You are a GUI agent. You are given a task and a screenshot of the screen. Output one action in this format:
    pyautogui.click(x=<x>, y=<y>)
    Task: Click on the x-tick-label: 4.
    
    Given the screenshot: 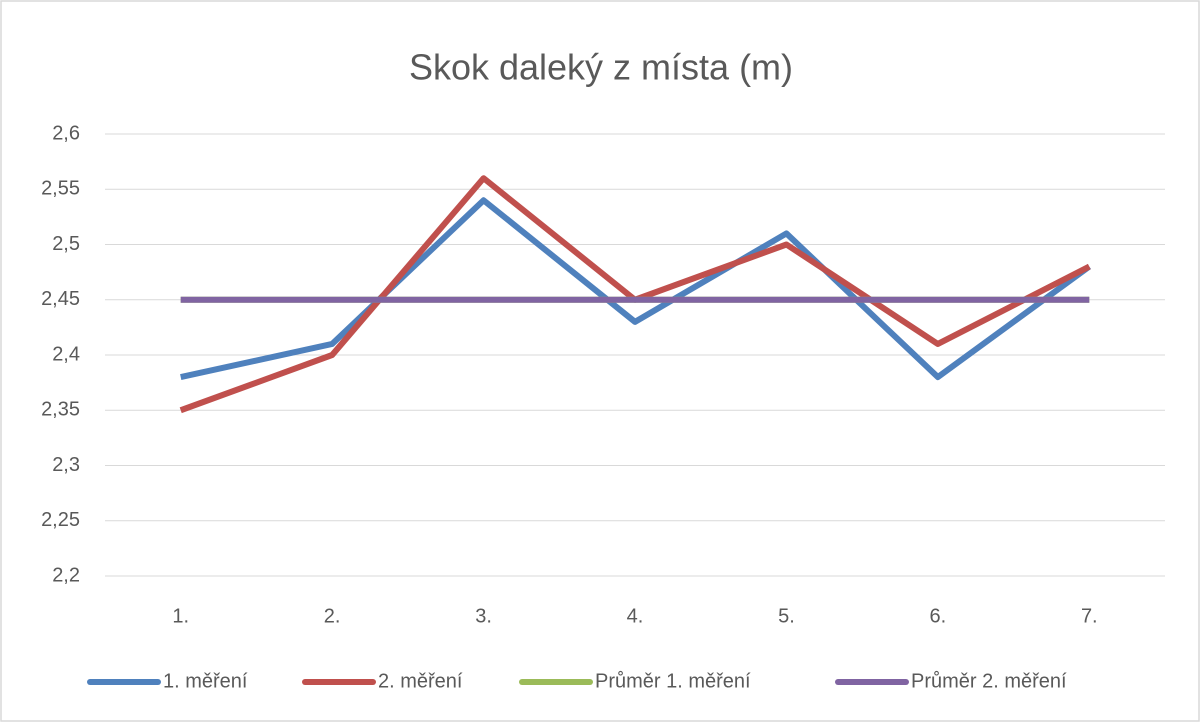 What is the action you would take?
    pyautogui.click(x=635, y=616)
    